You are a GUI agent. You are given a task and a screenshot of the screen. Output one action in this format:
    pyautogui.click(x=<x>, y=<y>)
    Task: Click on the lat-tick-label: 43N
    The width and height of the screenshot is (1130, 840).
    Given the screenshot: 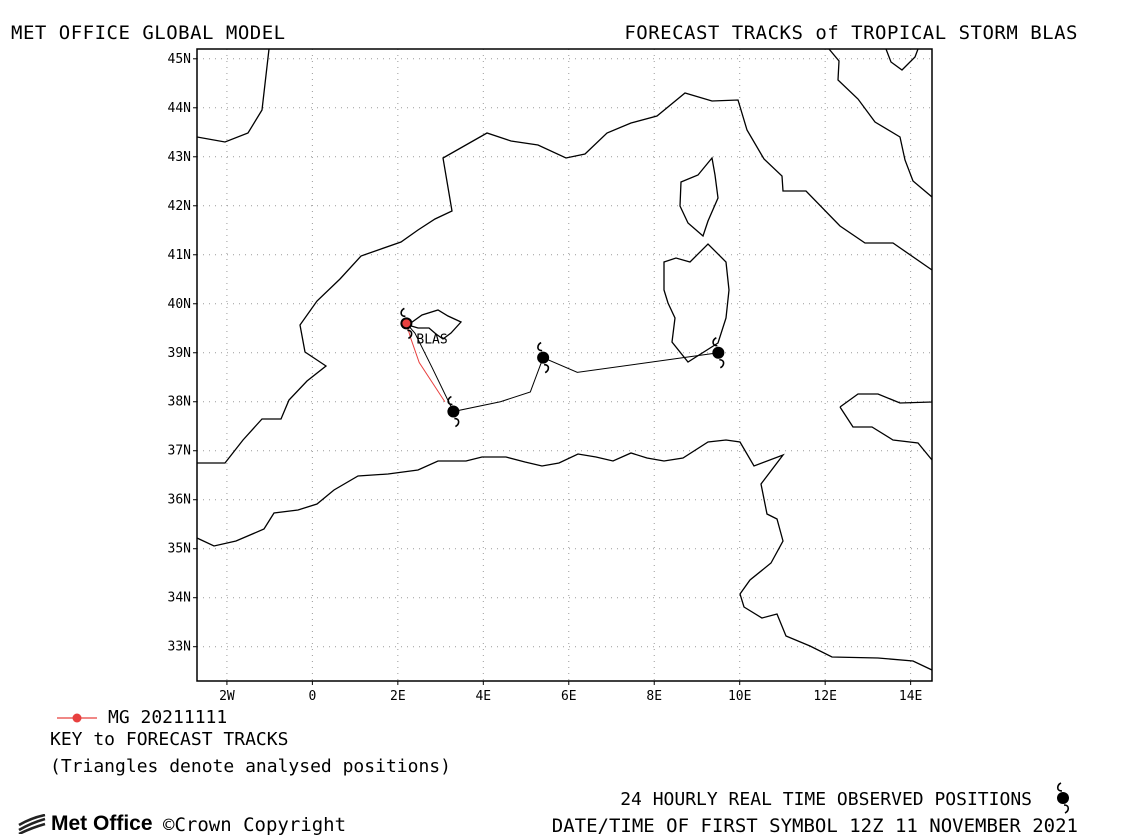 What is the action you would take?
    pyautogui.click(x=179, y=157)
    